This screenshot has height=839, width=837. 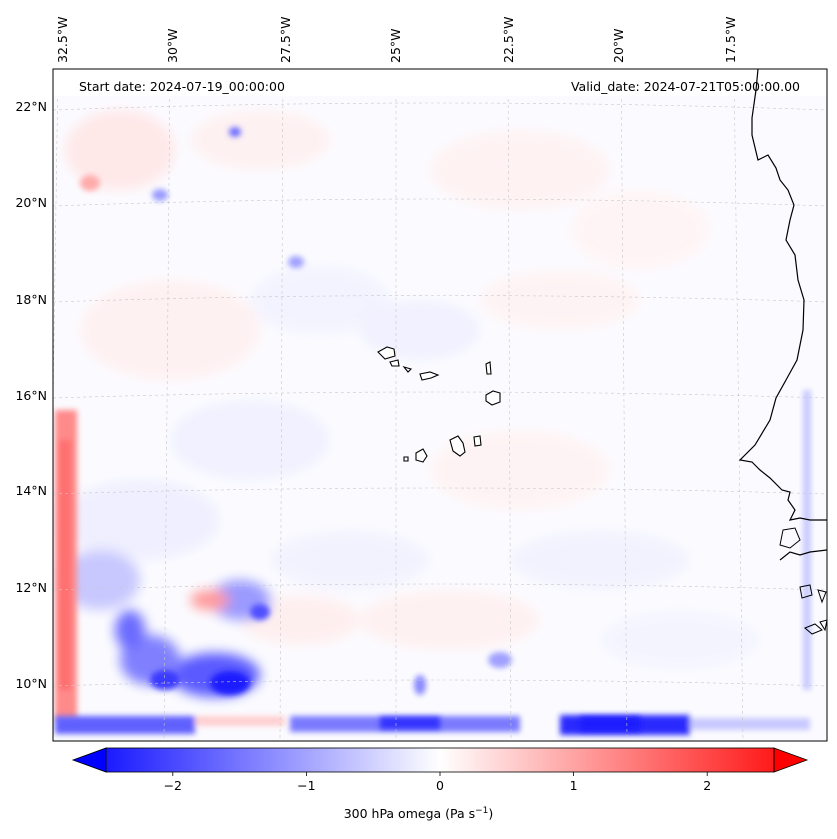 What do you see at coordinates (173, 785) in the screenshot?
I see `colorbar-tick-label: −2` at bounding box center [173, 785].